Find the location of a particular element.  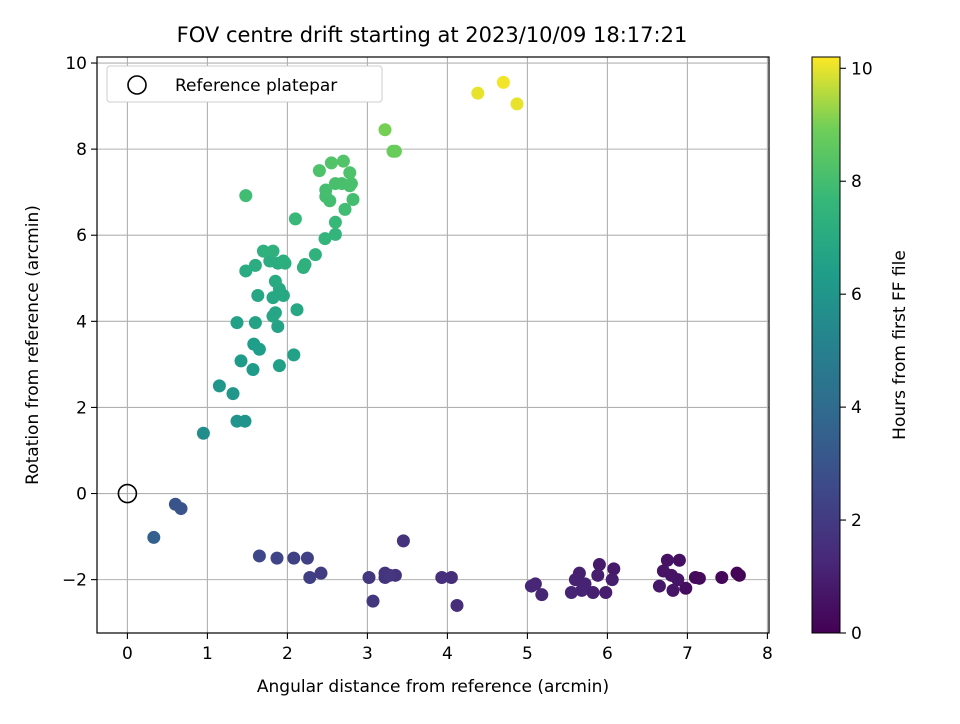

colorbar-tick-label: 0 is located at coordinates (856, 634).